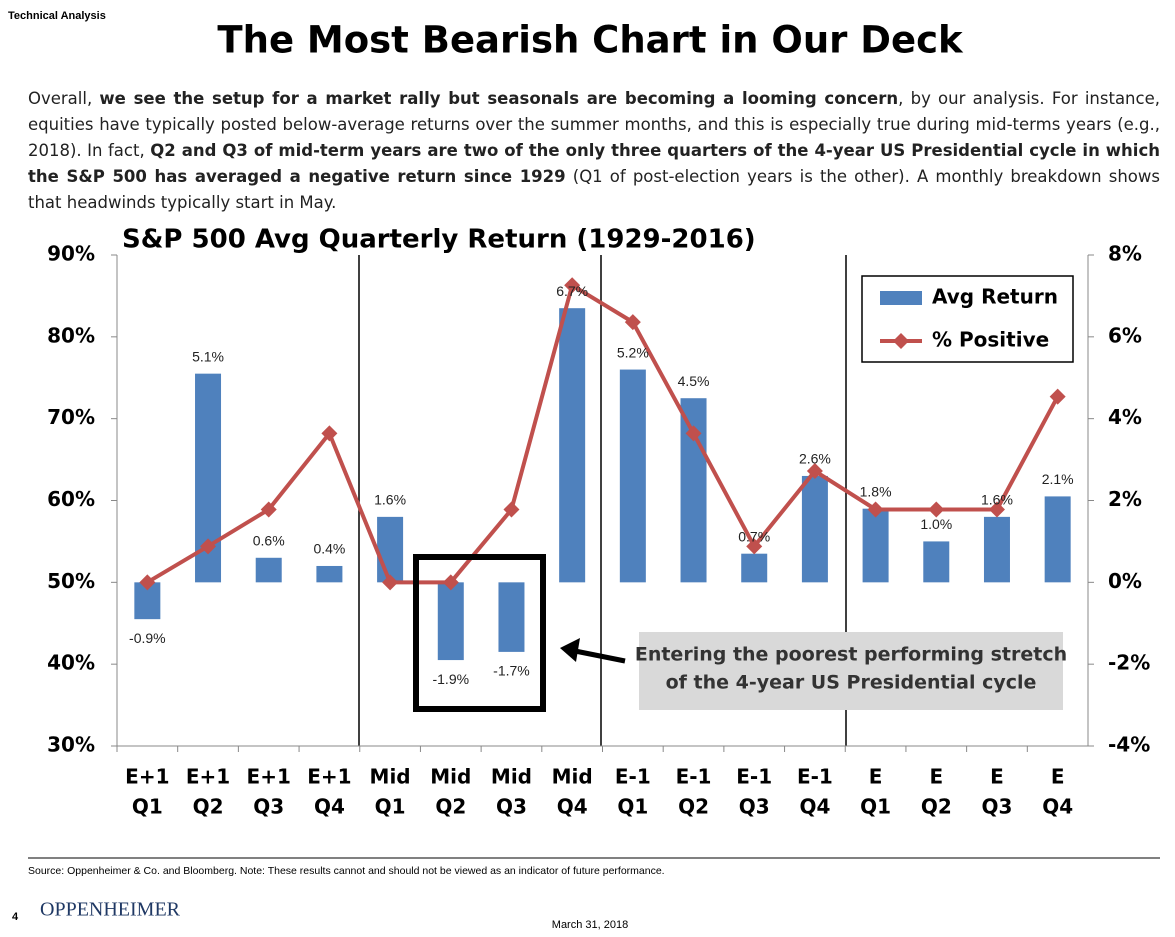 The width and height of the screenshot is (1175, 937). Describe the element at coordinates (71, 745) in the screenshot. I see `y-tick-label: 30%` at that location.